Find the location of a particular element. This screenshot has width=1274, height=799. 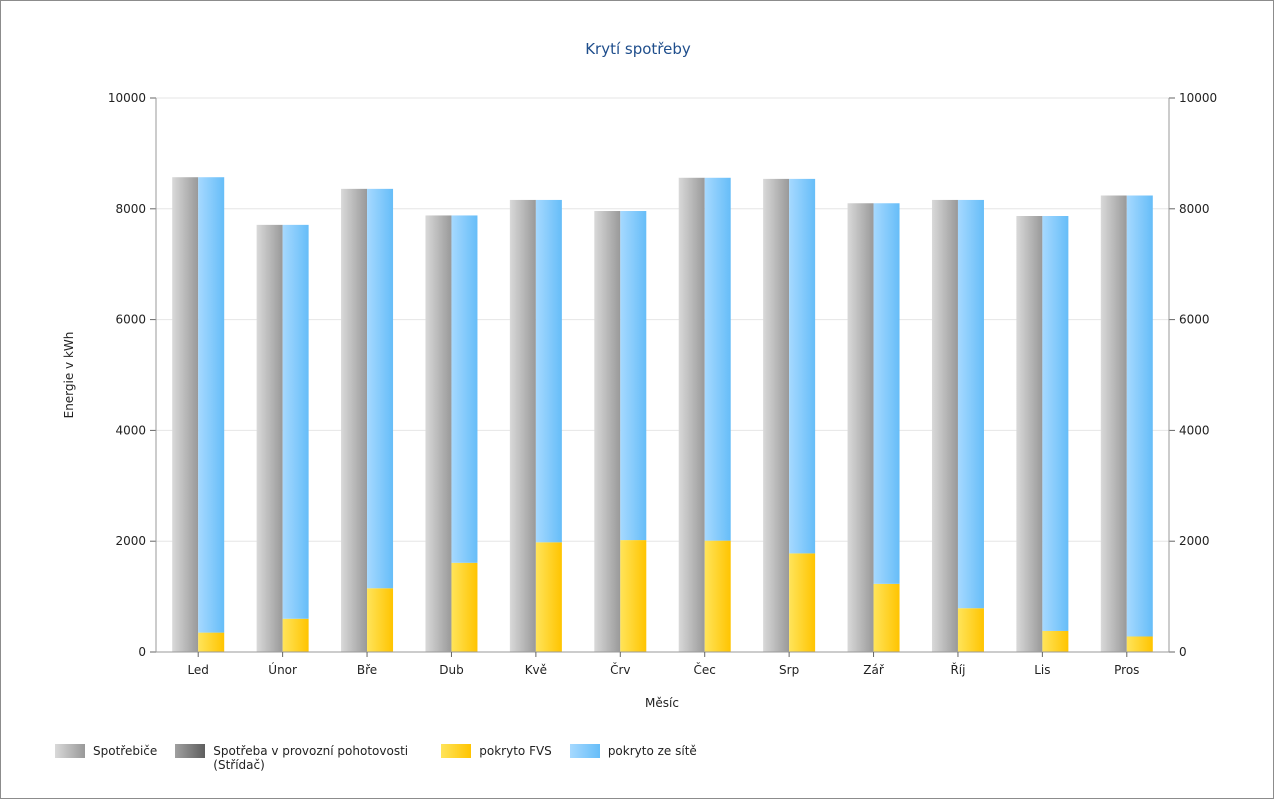

legend-label: pokryto ze sítě is located at coordinates (652, 751).